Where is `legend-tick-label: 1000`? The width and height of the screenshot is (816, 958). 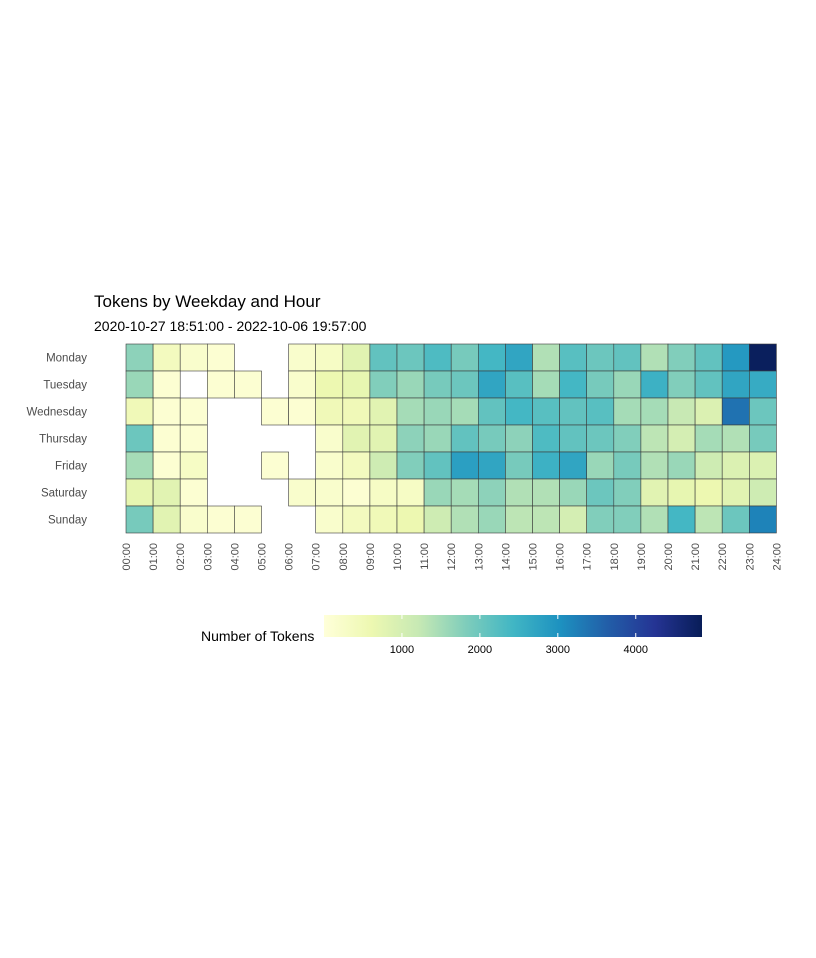 legend-tick-label: 1000 is located at coordinates (402, 650).